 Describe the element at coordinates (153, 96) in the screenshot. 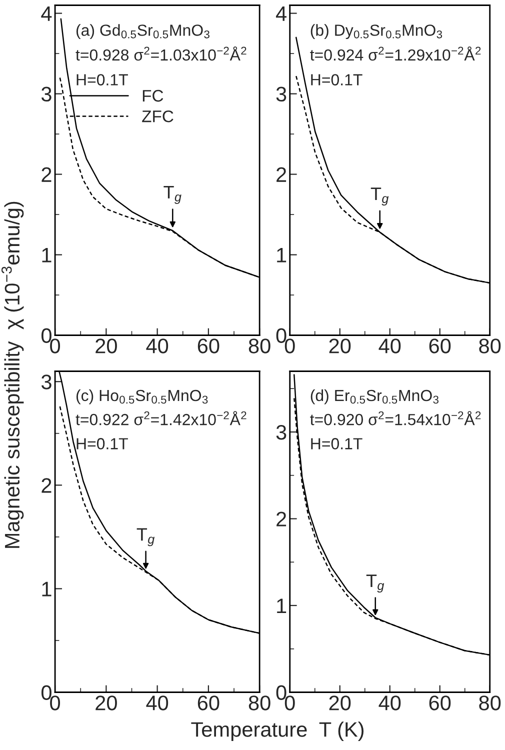

I see `legend-label: FC` at that location.